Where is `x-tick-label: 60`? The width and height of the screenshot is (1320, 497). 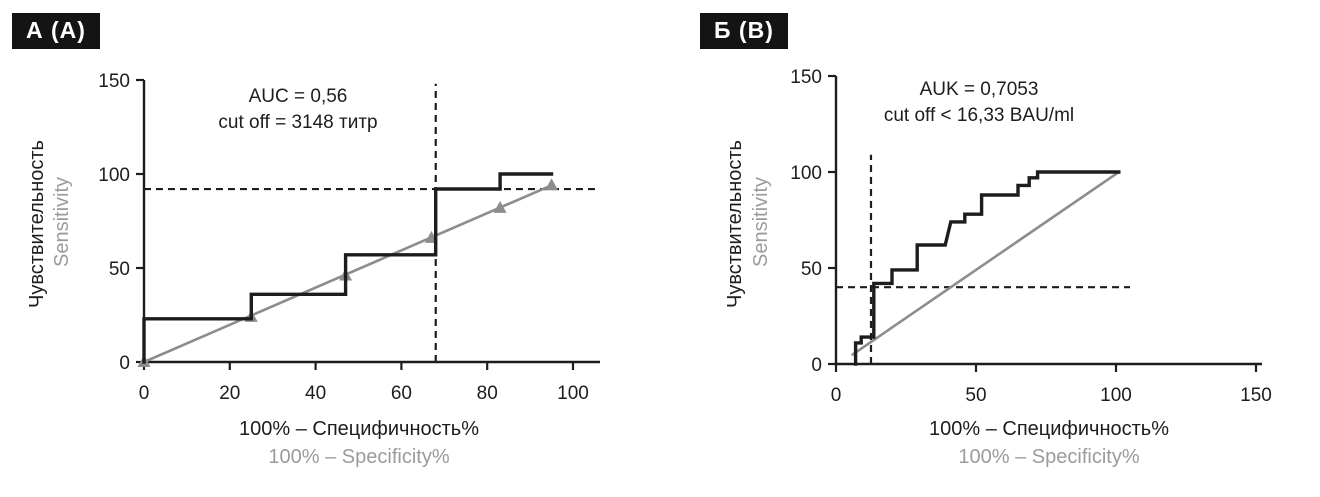 x-tick-label: 60 is located at coordinates (401, 393).